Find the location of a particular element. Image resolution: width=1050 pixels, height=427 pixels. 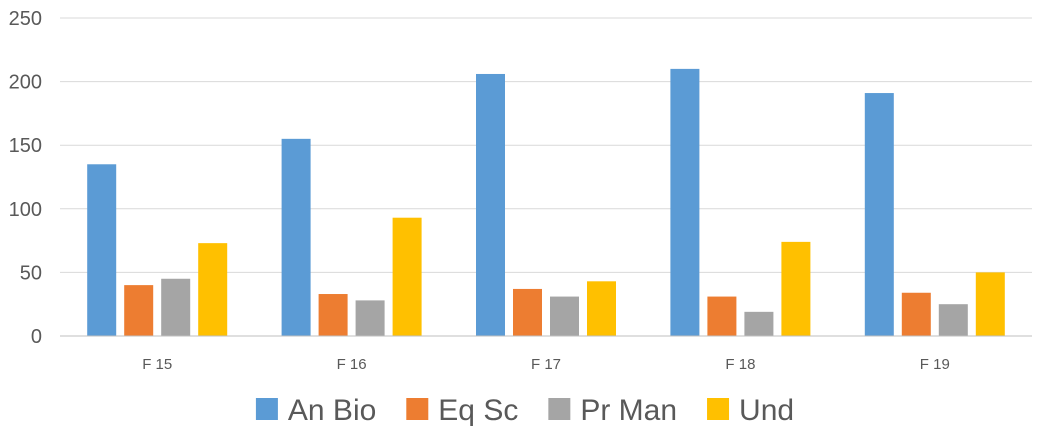

legend-label: Pr Man is located at coordinates (628, 410).